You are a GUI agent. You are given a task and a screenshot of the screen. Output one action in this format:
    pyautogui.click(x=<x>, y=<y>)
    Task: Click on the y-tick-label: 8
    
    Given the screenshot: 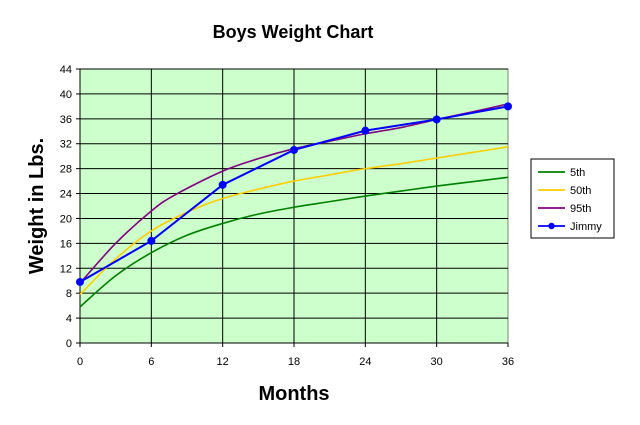 What is the action you would take?
    pyautogui.click(x=69, y=294)
    